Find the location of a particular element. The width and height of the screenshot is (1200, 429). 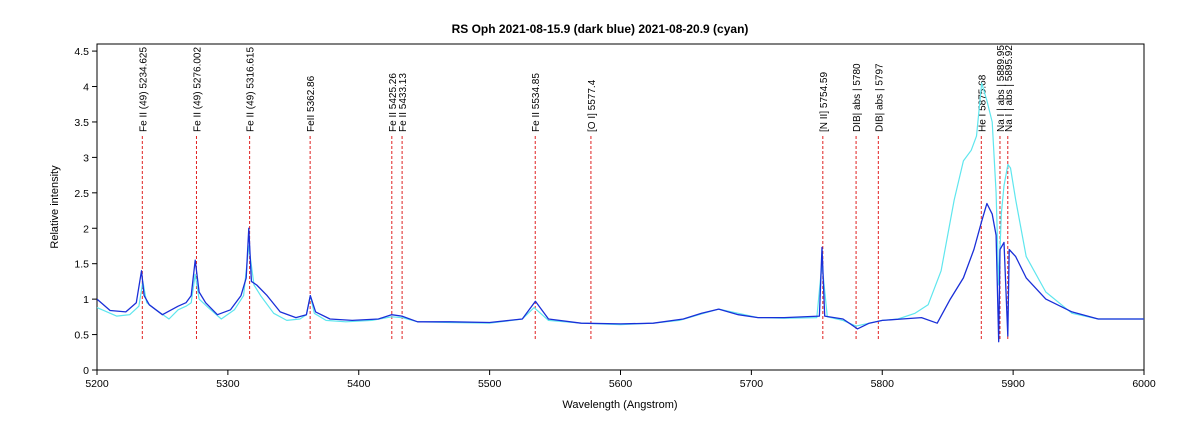

x-tick-label: 5300 is located at coordinates (228, 384).